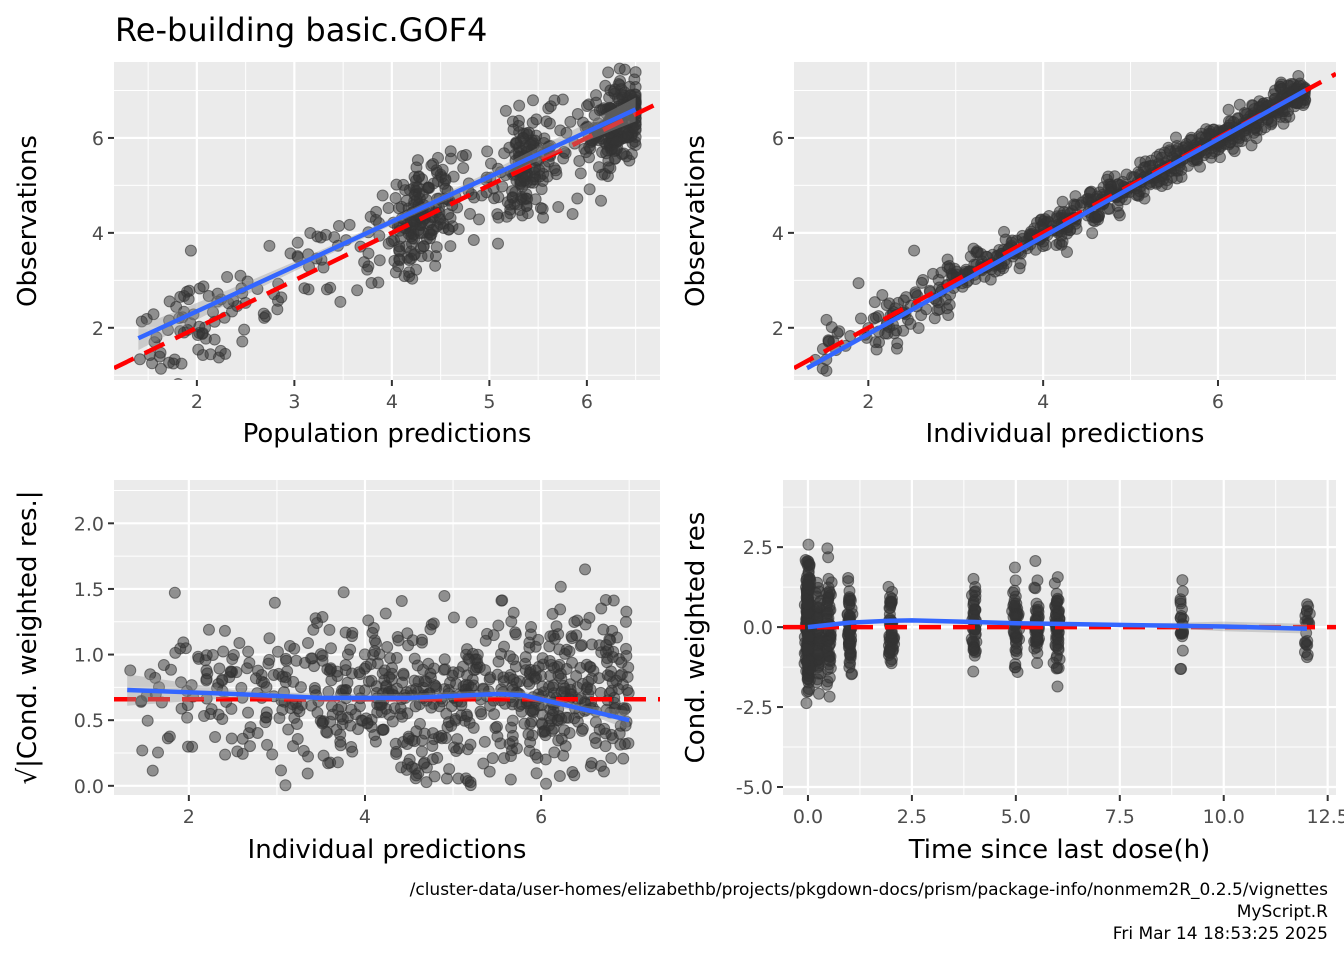 The image size is (1344, 960). What do you see at coordinates (758, 628) in the screenshot?
I see `y-tick-label: 0.0` at bounding box center [758, 628].